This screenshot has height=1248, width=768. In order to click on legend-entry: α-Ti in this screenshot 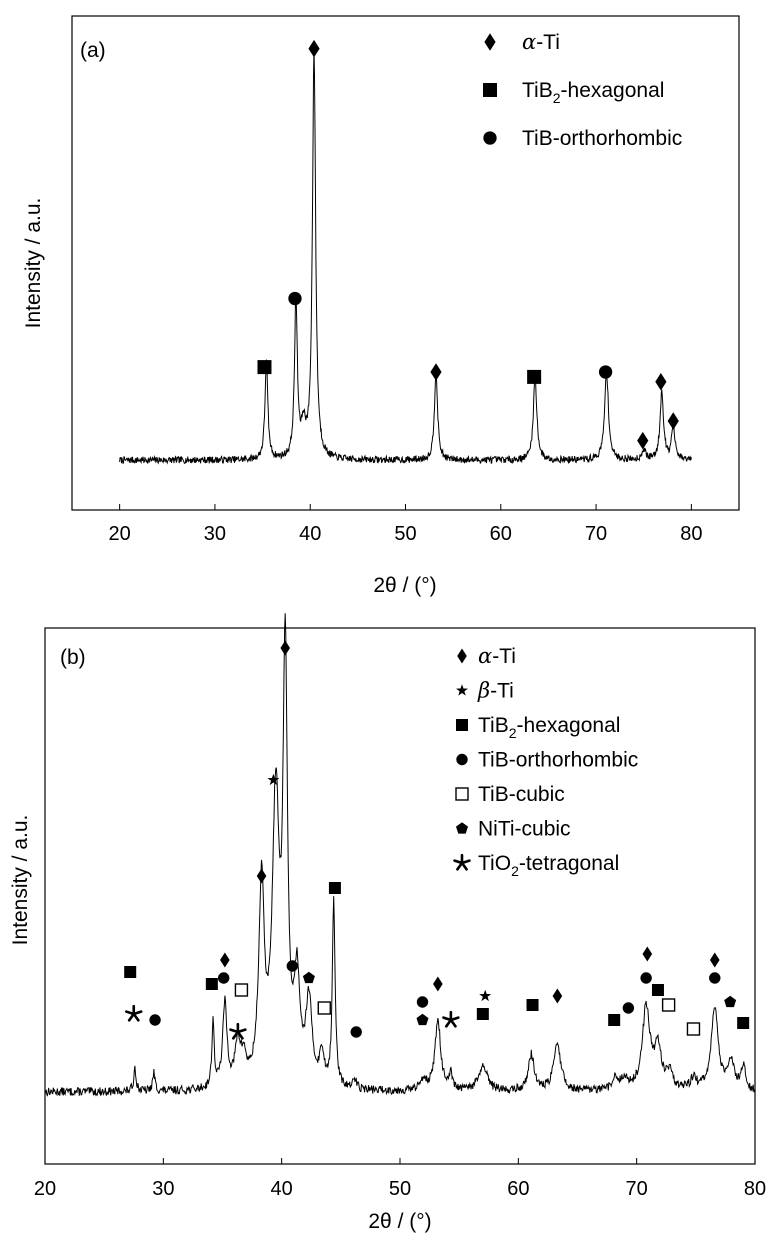, I will do `click(522, 42)`.